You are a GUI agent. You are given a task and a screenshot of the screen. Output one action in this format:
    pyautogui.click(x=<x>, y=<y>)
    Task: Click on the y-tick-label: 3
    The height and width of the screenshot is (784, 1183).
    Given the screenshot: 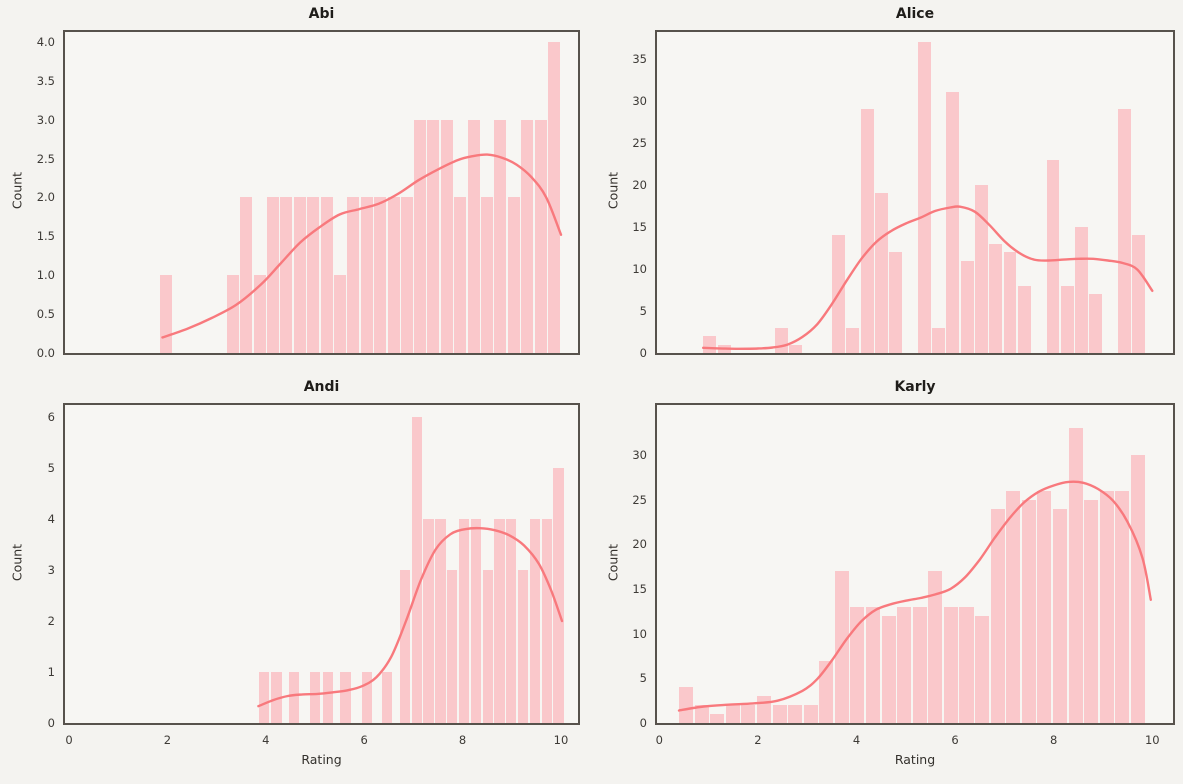 What is the action you would take?
    pyautogui.click(x=51, y=570)
    